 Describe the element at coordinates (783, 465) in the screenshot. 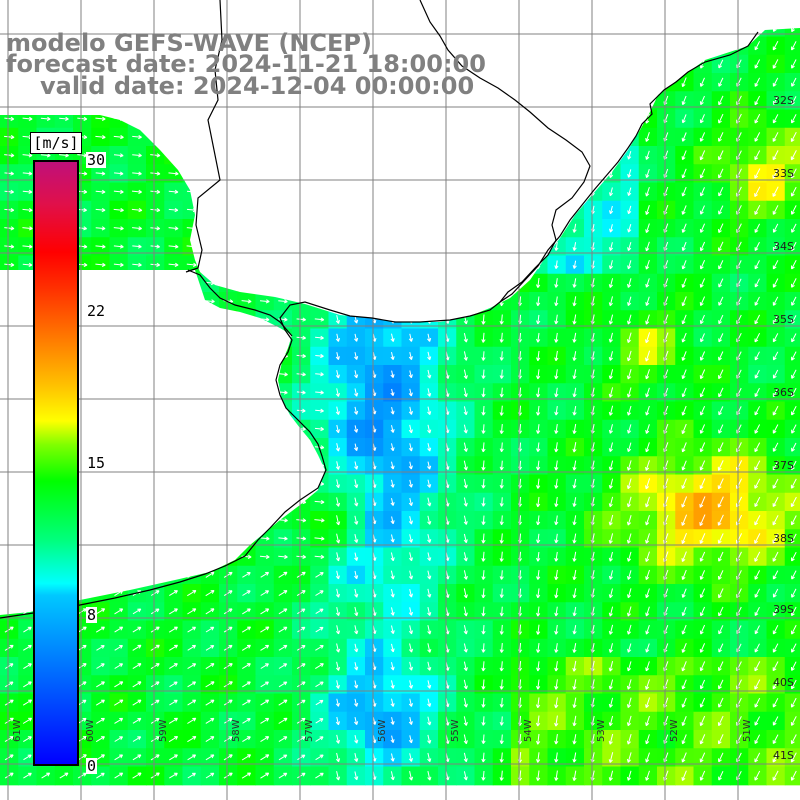

I see `lat-label: 37S` at that location.